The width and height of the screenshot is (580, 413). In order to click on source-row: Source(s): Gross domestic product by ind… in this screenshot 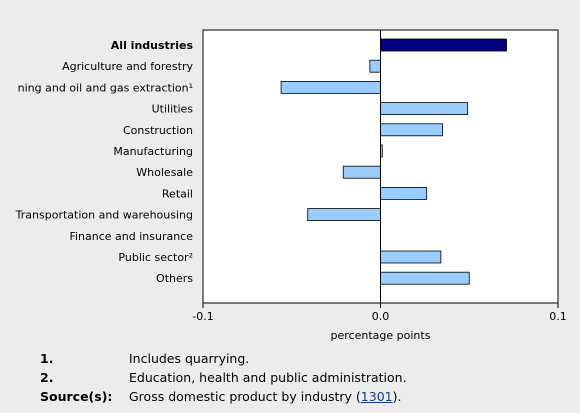, I will do `click(223, 396)`.